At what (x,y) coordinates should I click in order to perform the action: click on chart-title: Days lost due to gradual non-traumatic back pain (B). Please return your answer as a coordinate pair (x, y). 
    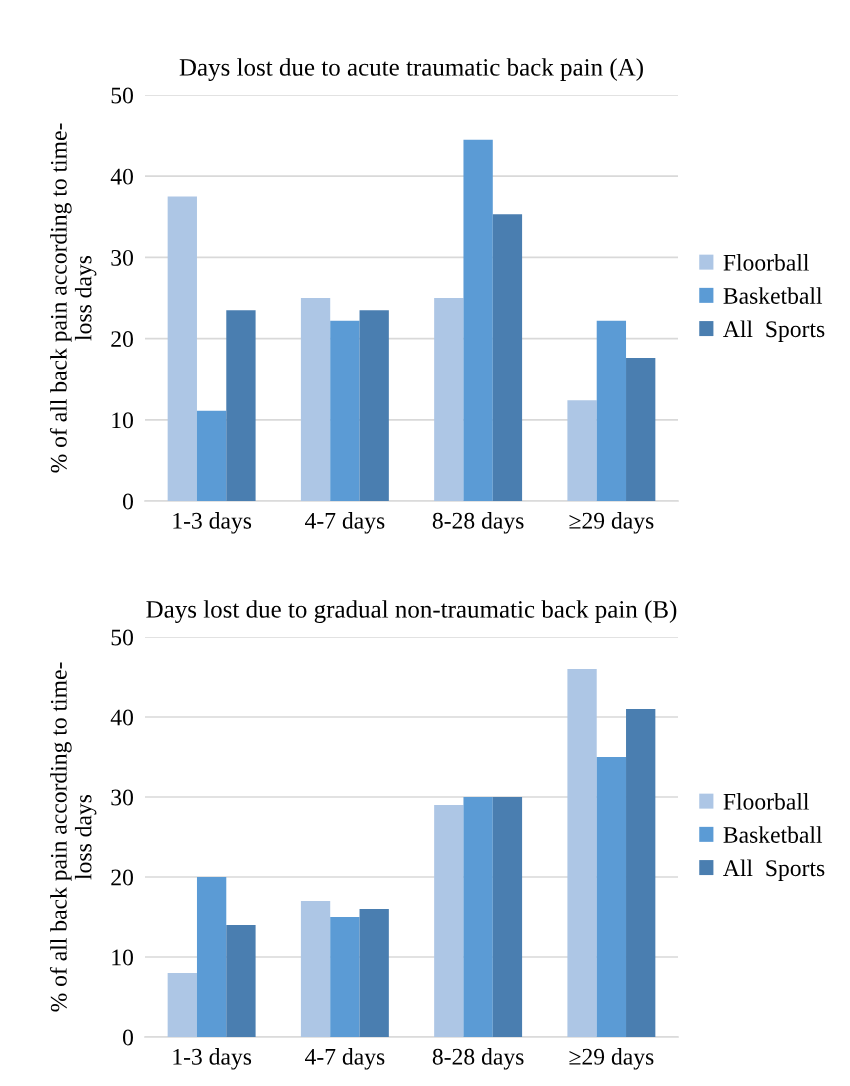
    Looking at the image, I should click on (411, 611).